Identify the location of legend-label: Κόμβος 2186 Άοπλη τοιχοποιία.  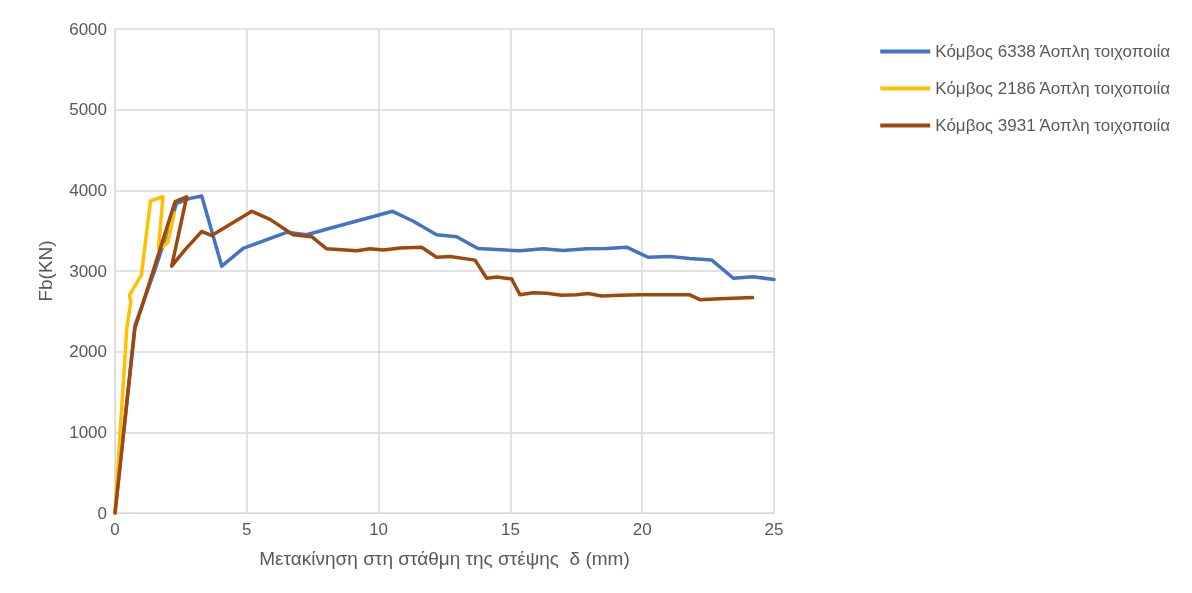
(1053, 88).